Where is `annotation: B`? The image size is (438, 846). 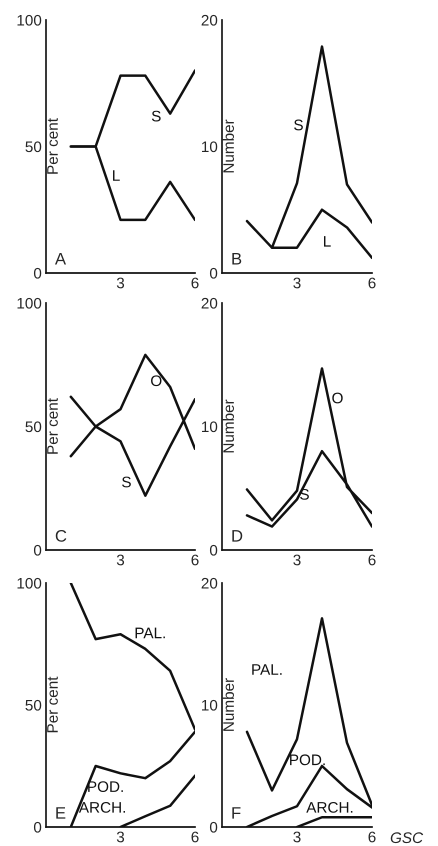 annotation: B is located at coordinates (237, 258).